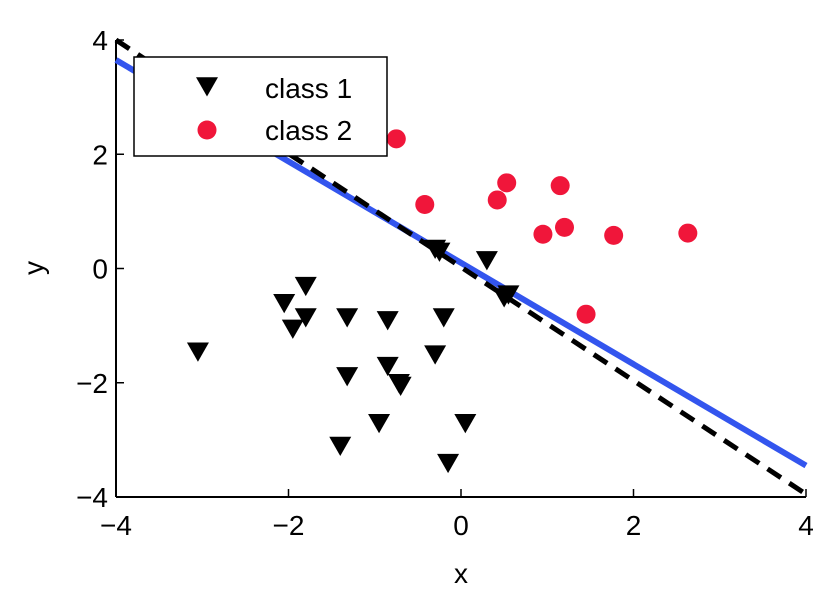 The image size is (830, 593). I want to click on x-tick-label: −2, so click(289, 525).